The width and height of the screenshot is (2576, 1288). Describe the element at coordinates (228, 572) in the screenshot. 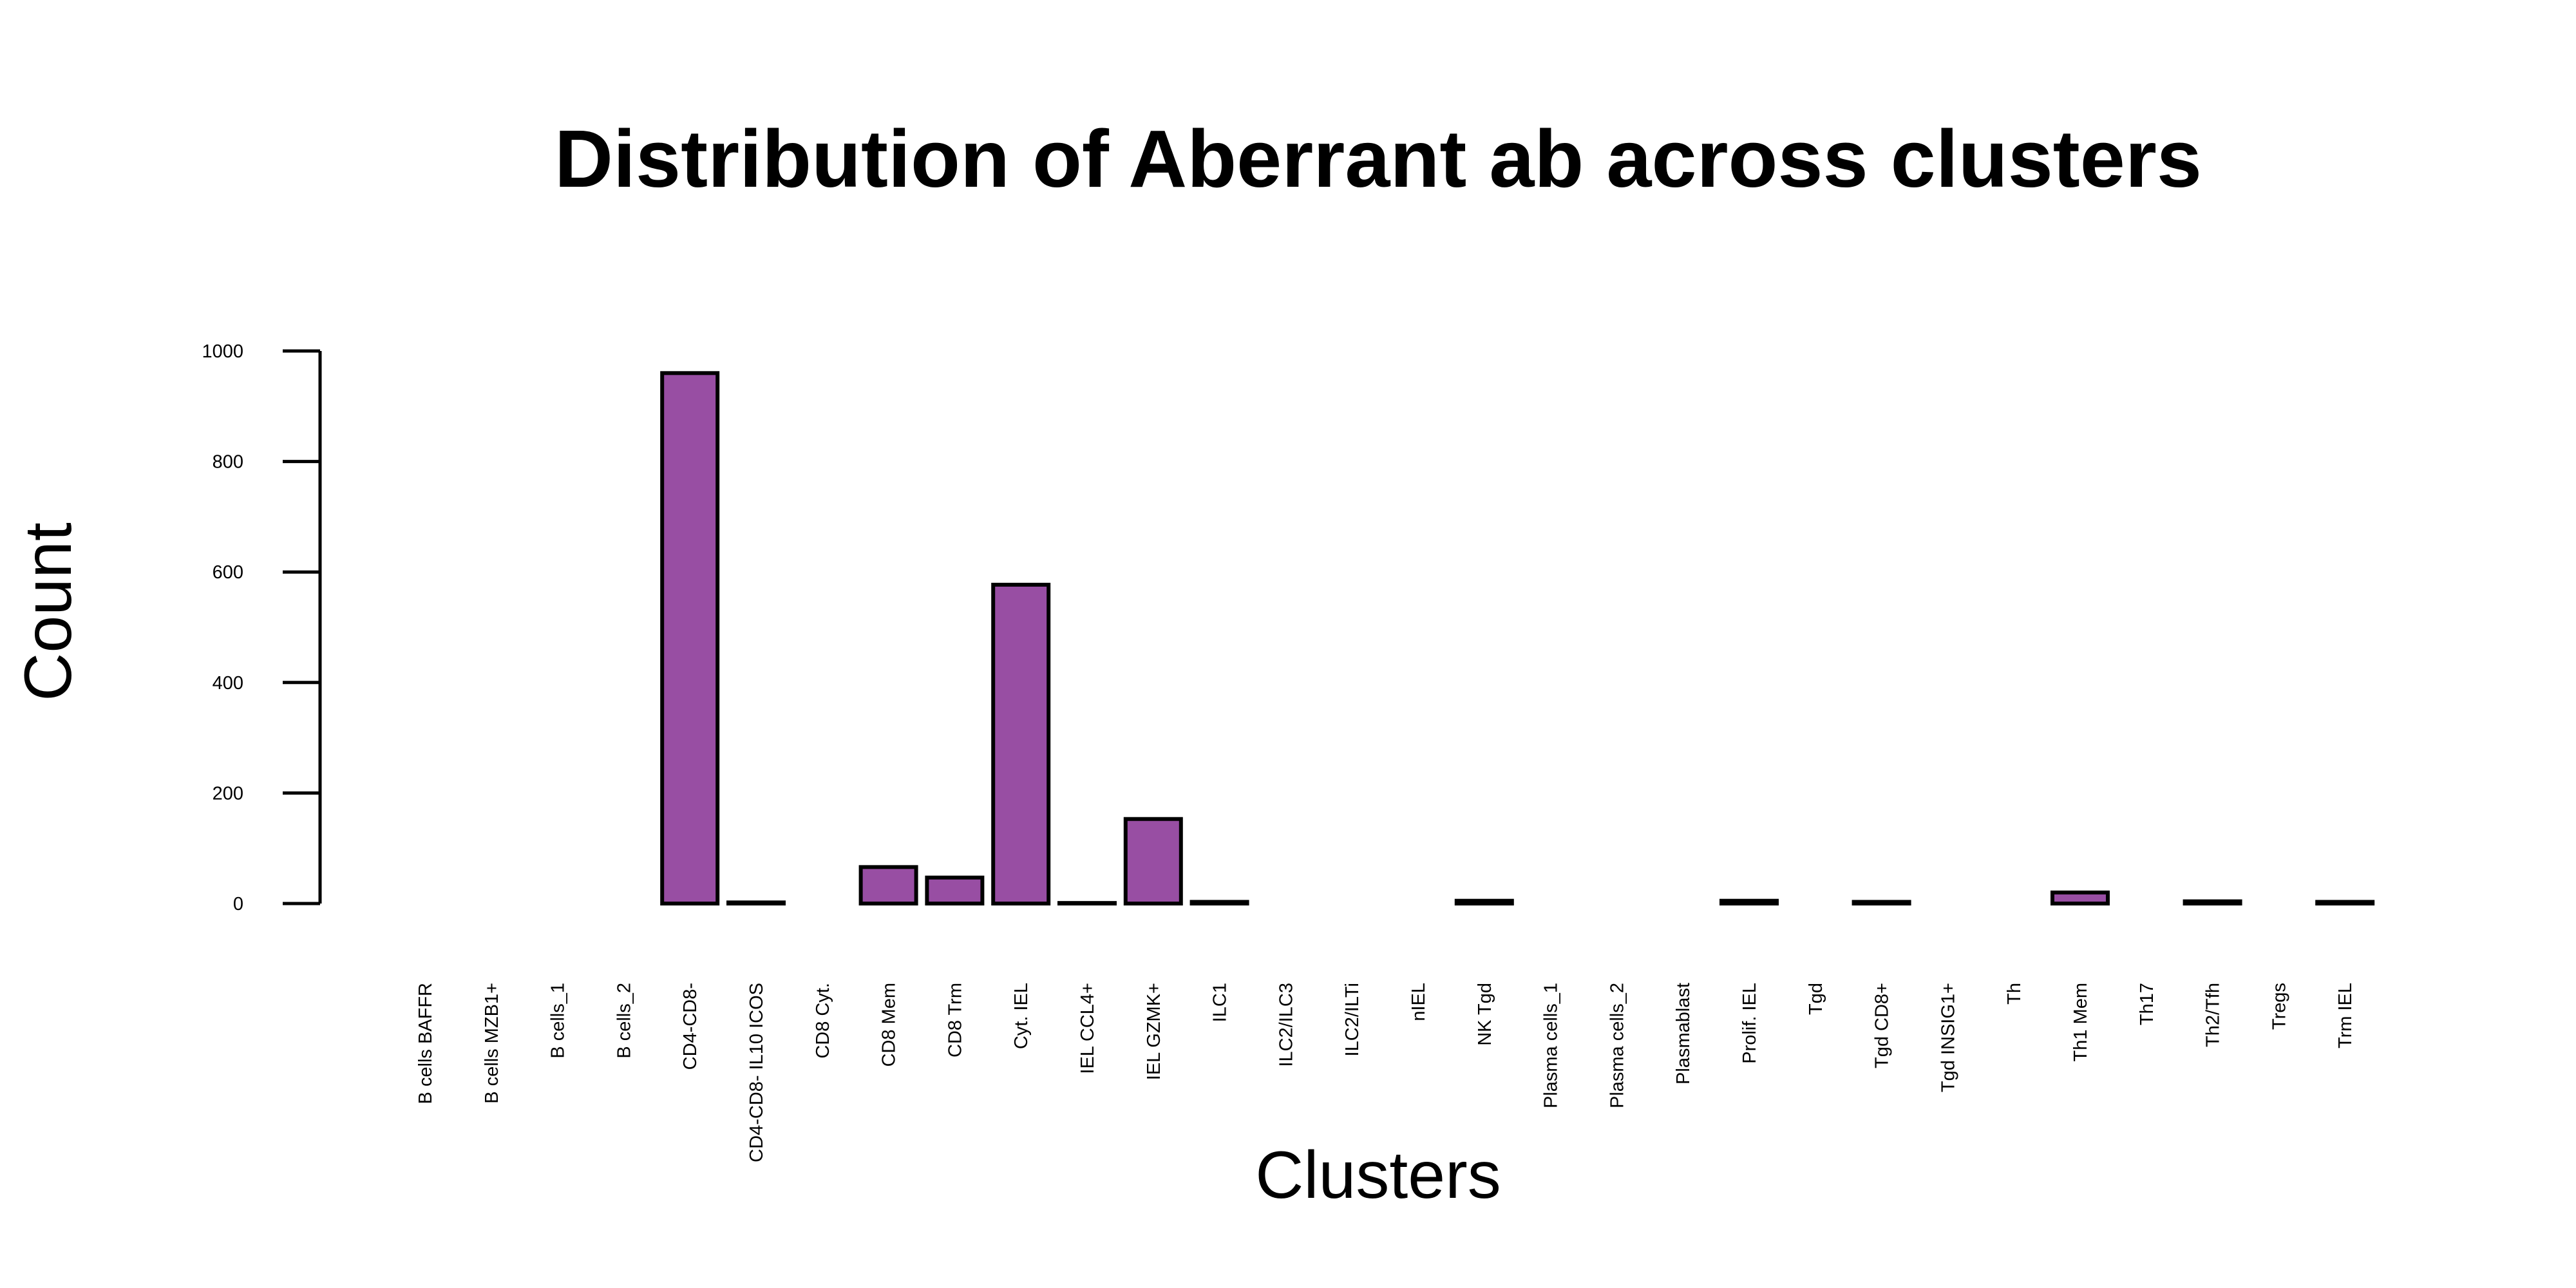

I see `y-tick-label: 600` at that location.